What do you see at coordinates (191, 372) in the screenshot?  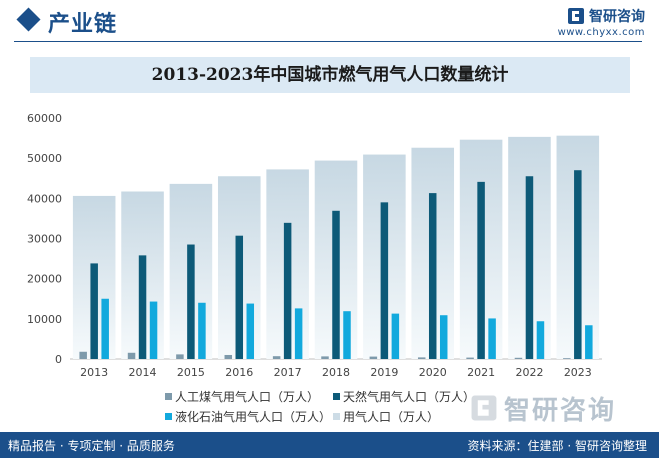 I see `x-tick-label: 2015` at bounding box center [191, 372].